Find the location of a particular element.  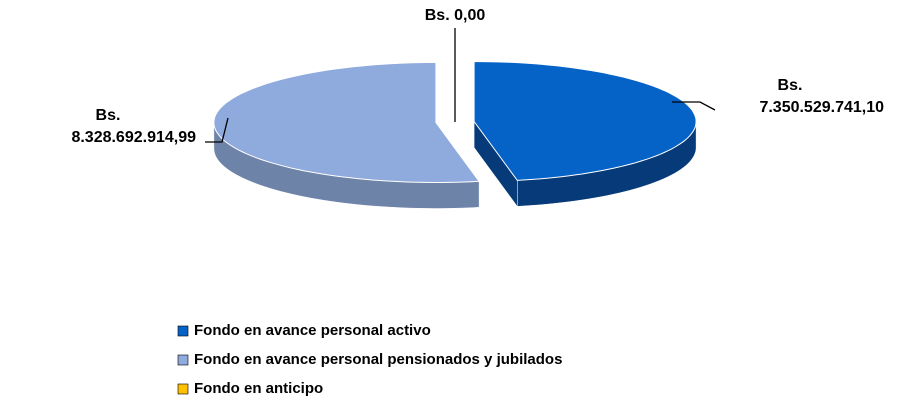

data-label: Bs. 8.328.692.914,99 is located at coordinates (131, 126).